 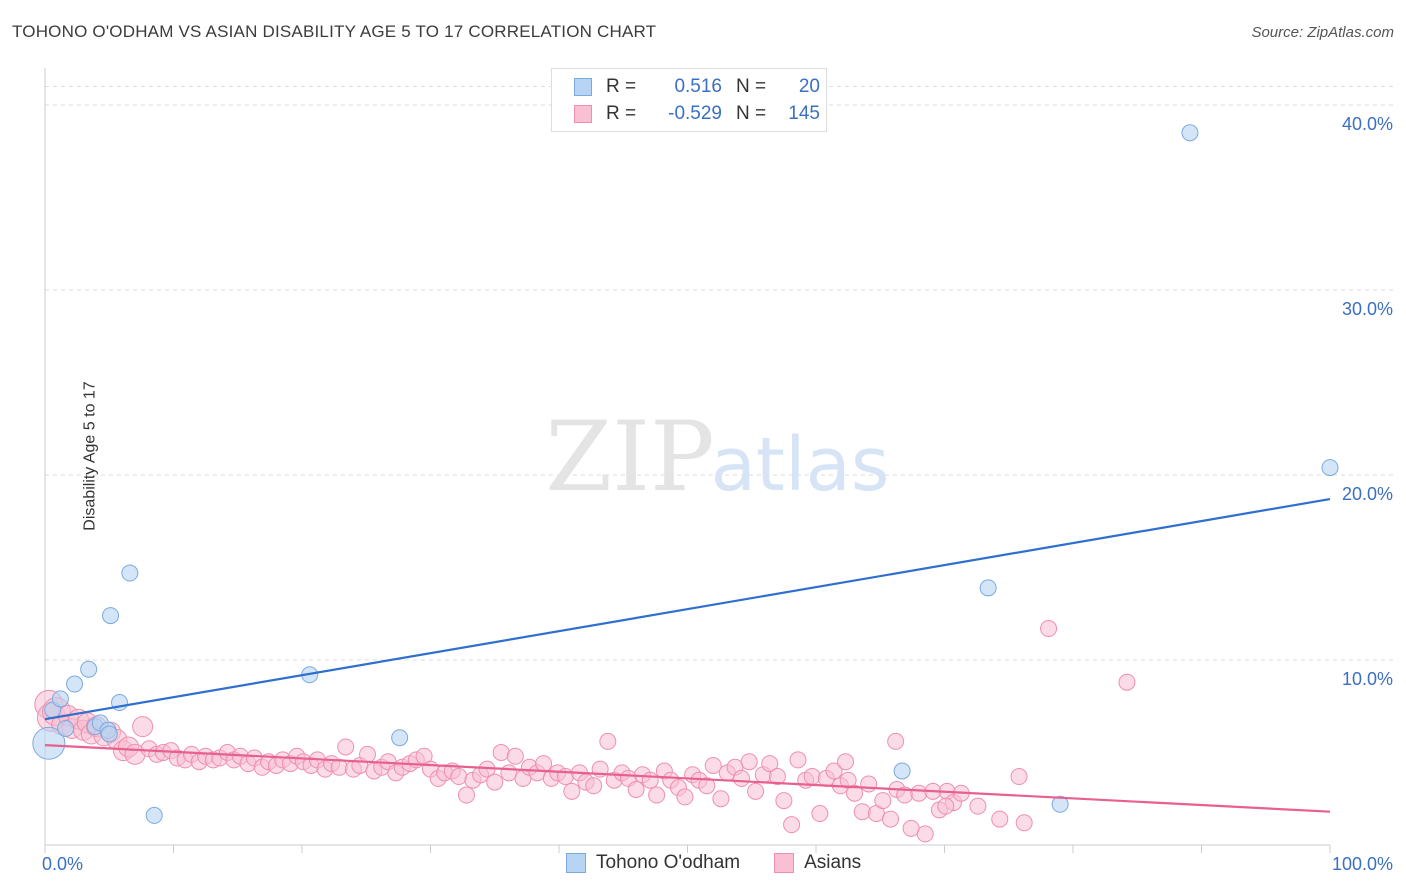 I want to click on correlation-legend: R = 0.516 N = 20 R = -0.529 N = 145, so click(x=689, y=100).